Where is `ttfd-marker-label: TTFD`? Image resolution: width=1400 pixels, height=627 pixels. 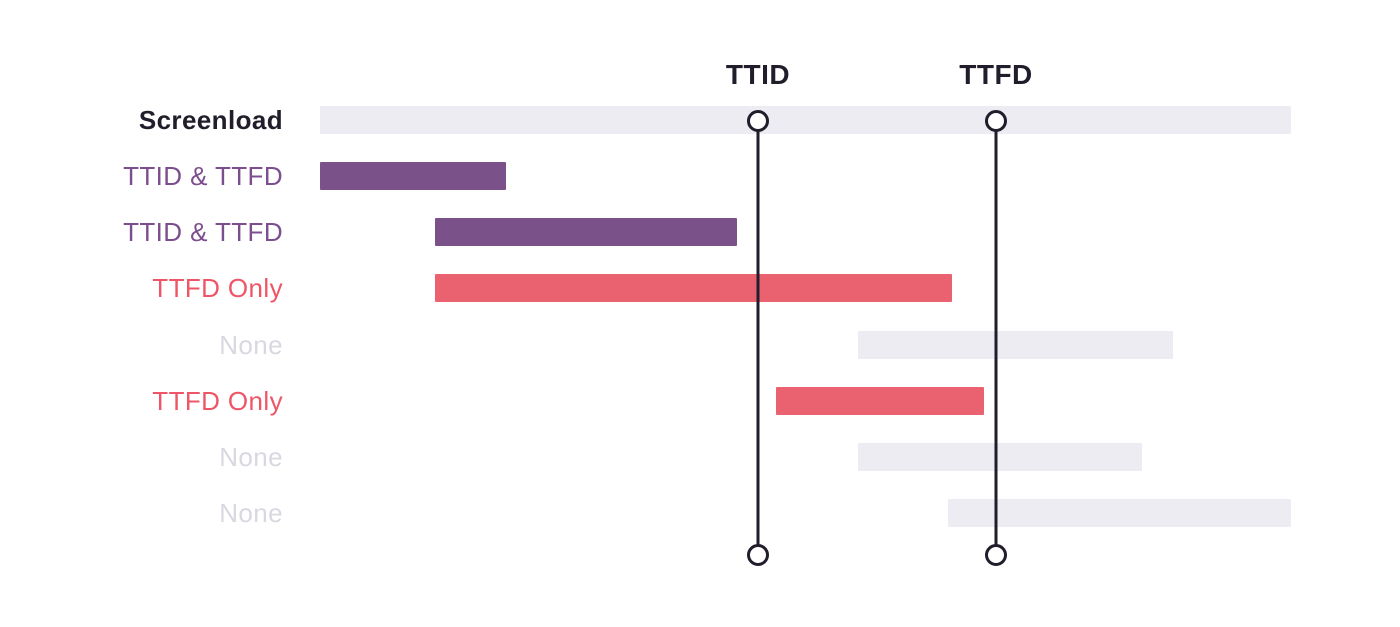
ttfd-marker-label: TTFD is located at coordinates (996, 74).